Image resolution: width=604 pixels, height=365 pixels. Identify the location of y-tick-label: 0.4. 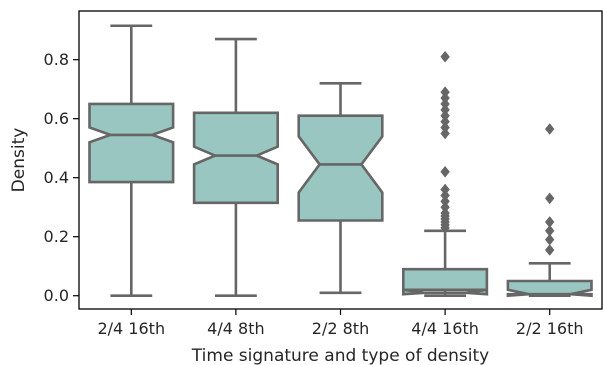
(56, 177).